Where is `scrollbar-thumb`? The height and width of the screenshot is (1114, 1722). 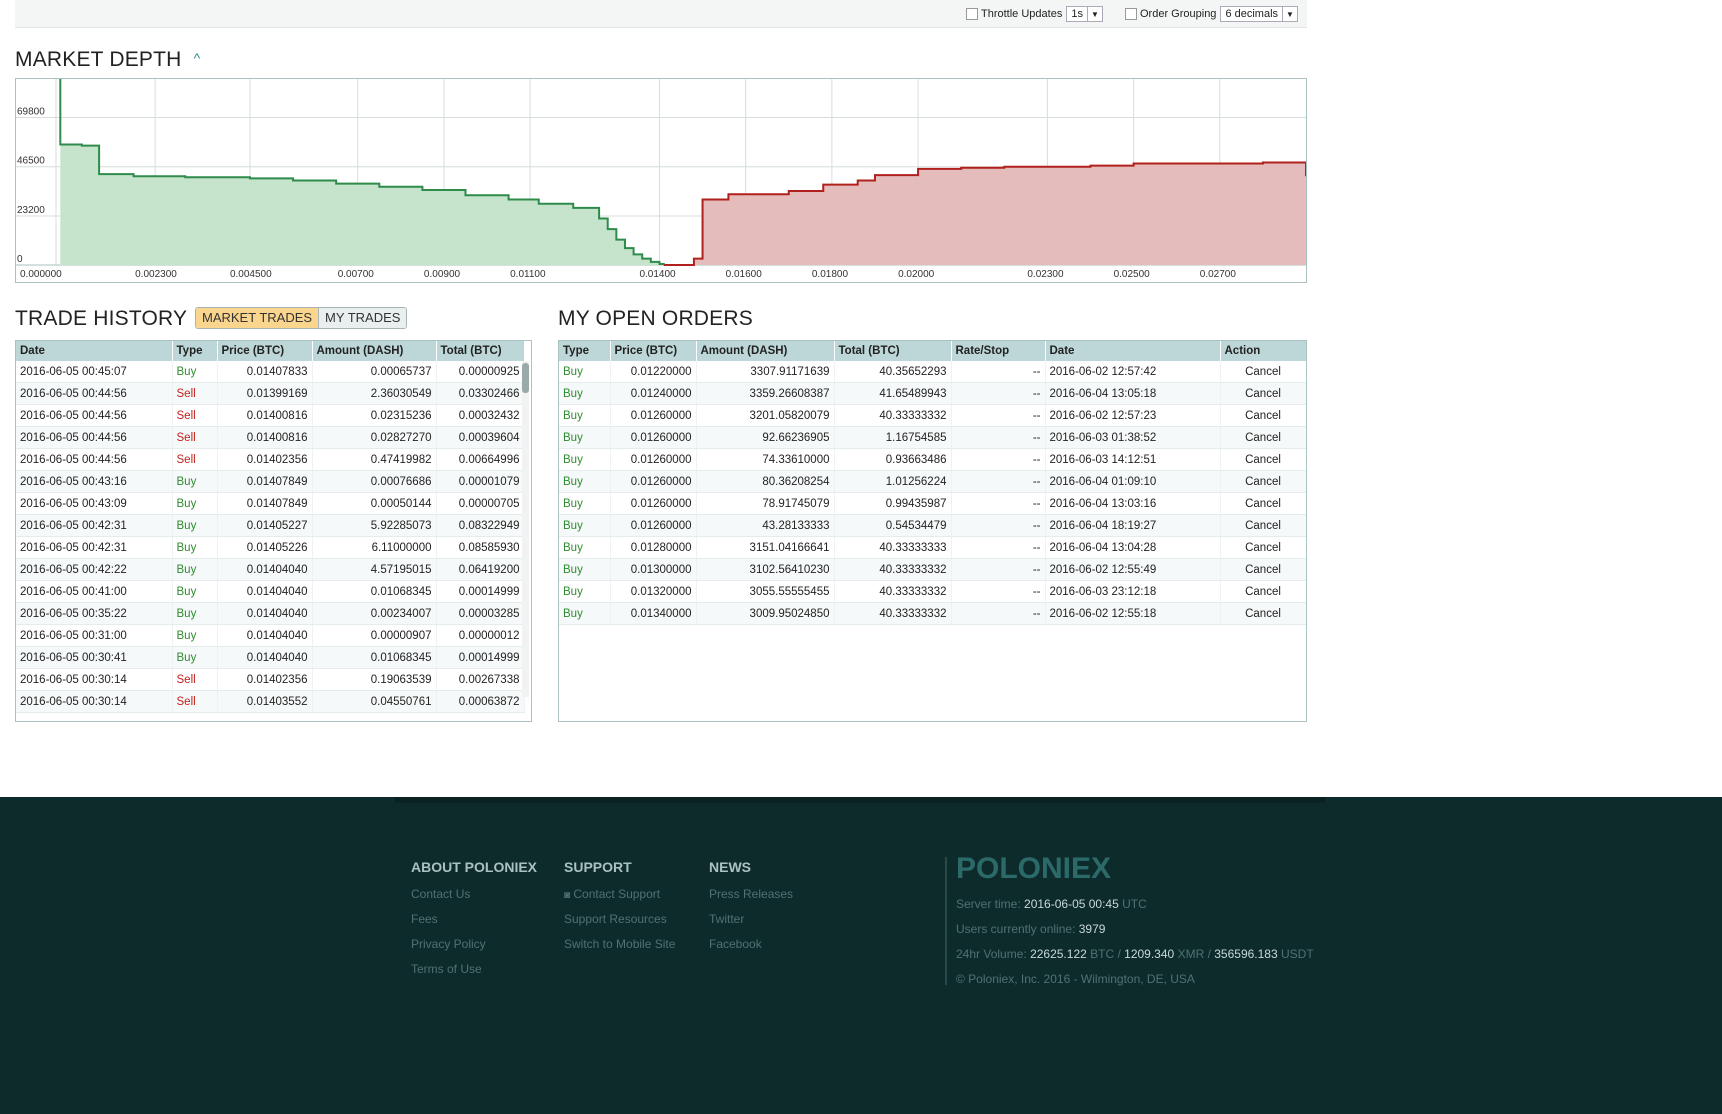
scrollbar-thumb is located at coordinates (525, 378).